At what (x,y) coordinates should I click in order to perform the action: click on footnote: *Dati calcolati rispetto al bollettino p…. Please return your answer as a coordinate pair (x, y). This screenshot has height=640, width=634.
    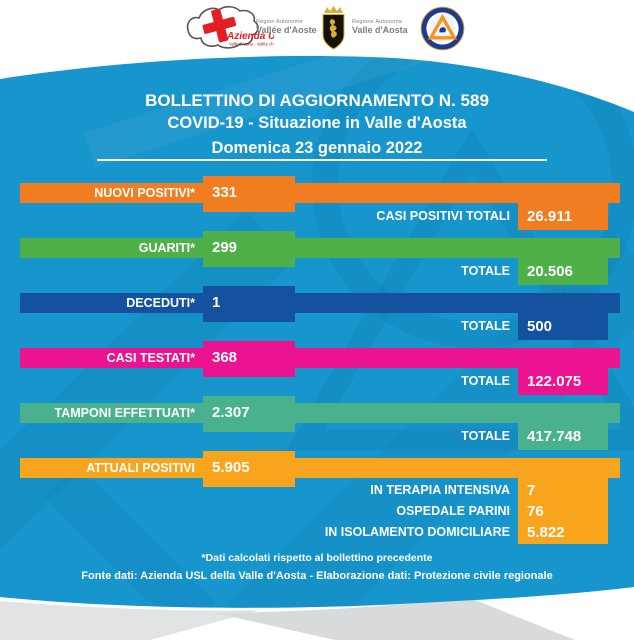
    Looking at the image, I should click on (317, 558).